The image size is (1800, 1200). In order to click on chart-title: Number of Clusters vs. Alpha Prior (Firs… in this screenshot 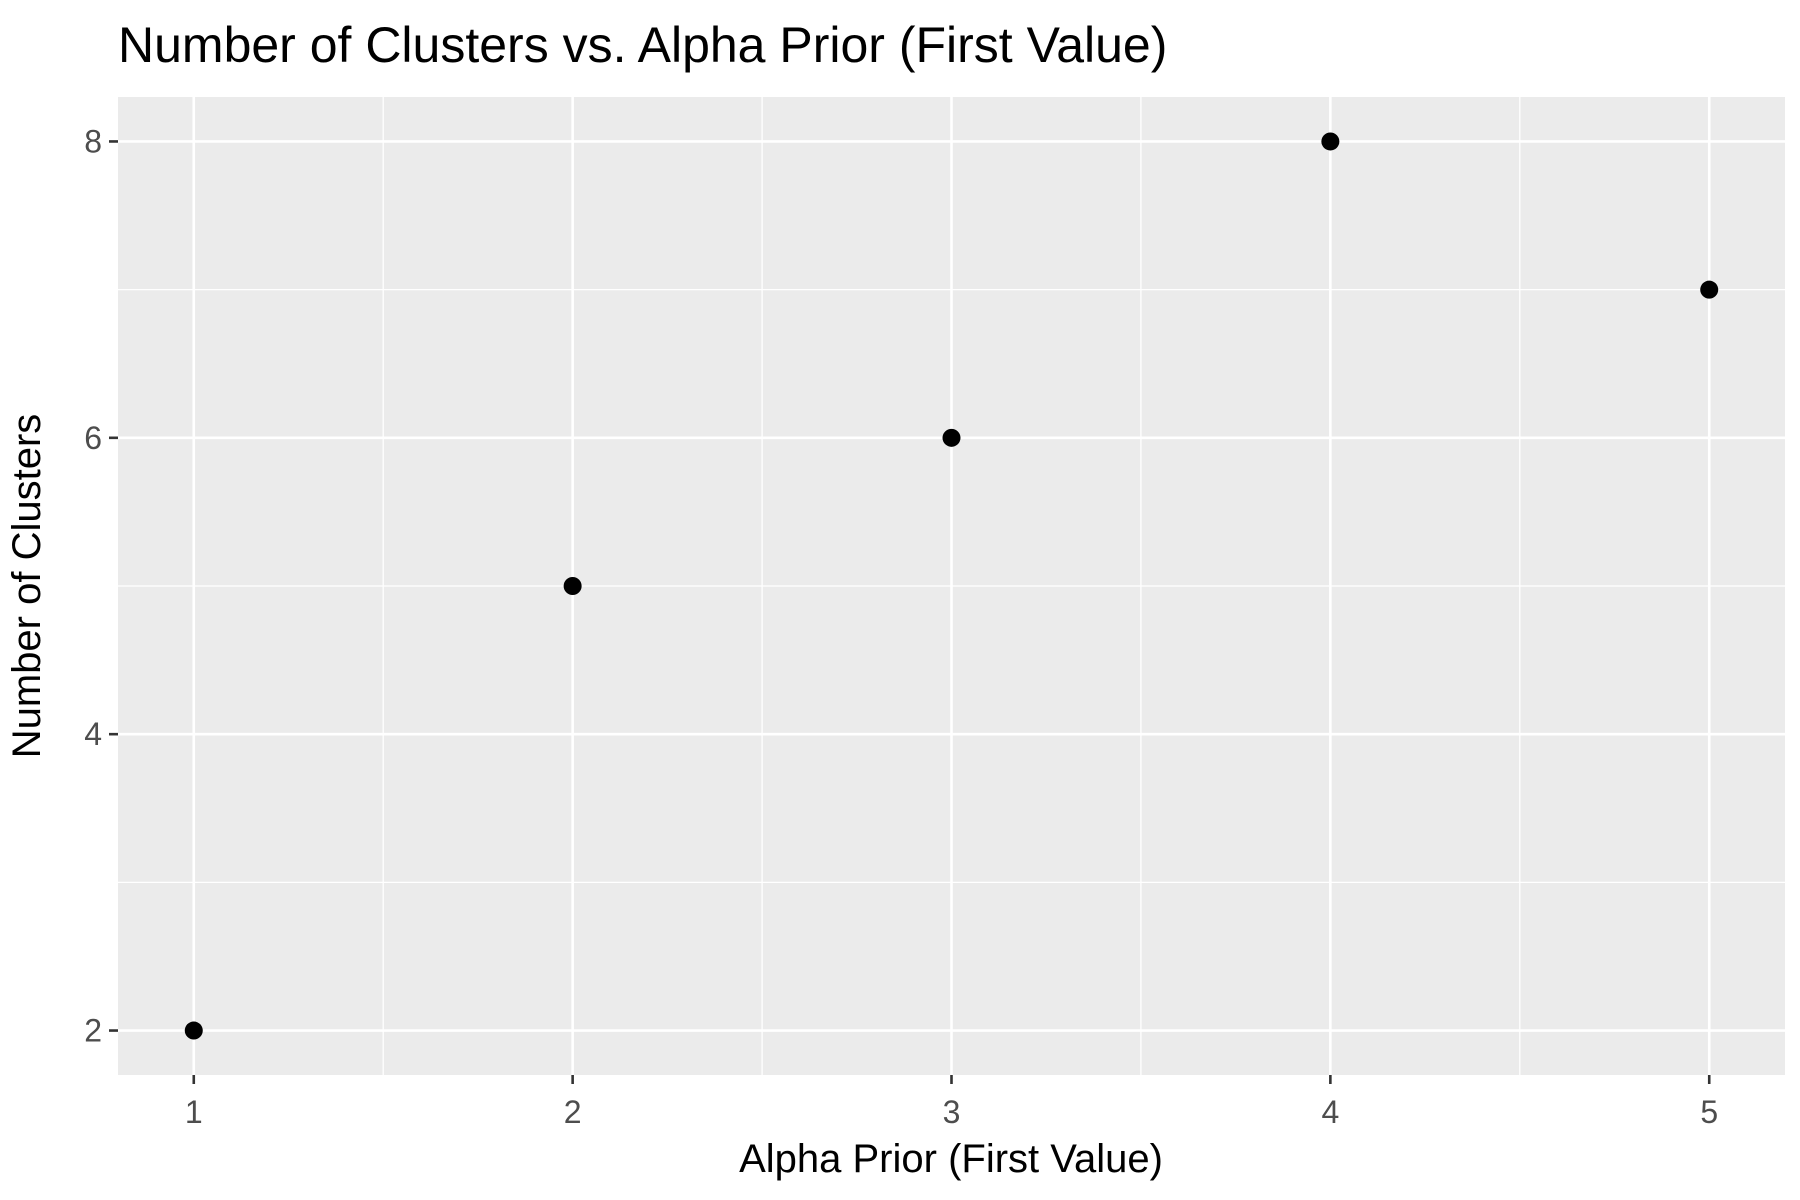, I will do `click(642, 45)`.